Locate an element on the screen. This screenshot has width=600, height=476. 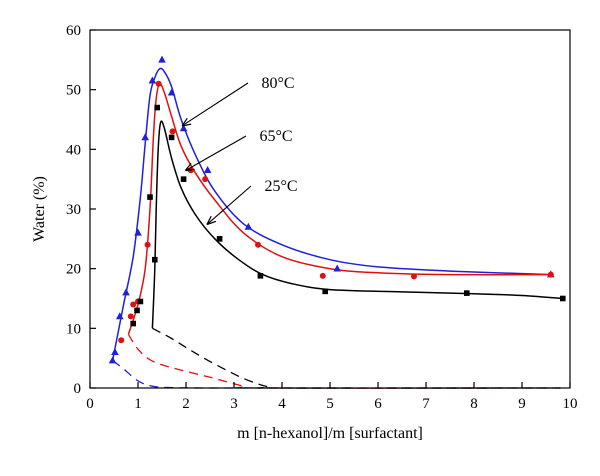
dashed-curve-25c is located at coordinates (356, 358).